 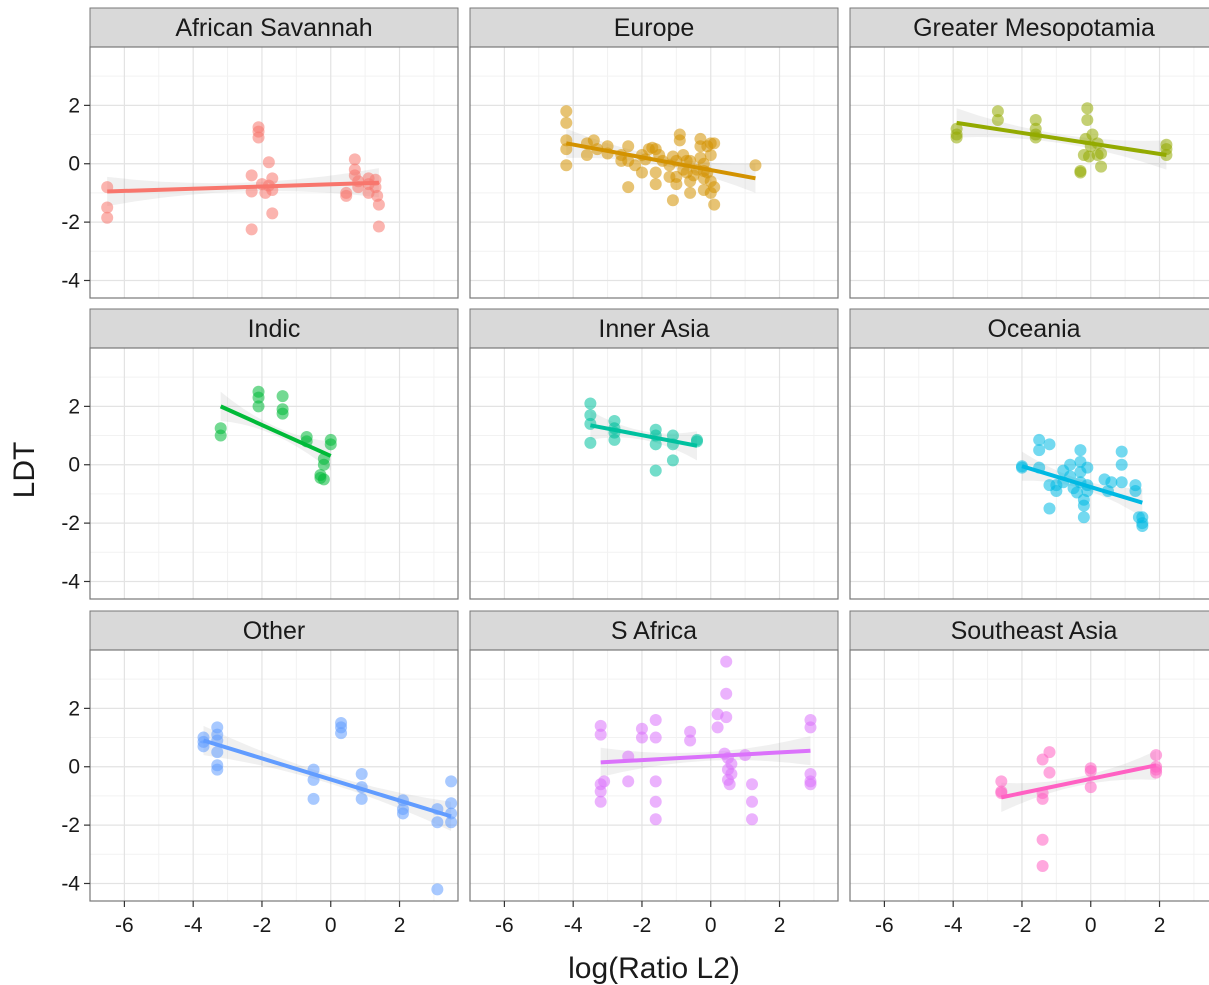 I want to click on facet-panel: Oceania, so click(x=1029, y=454).